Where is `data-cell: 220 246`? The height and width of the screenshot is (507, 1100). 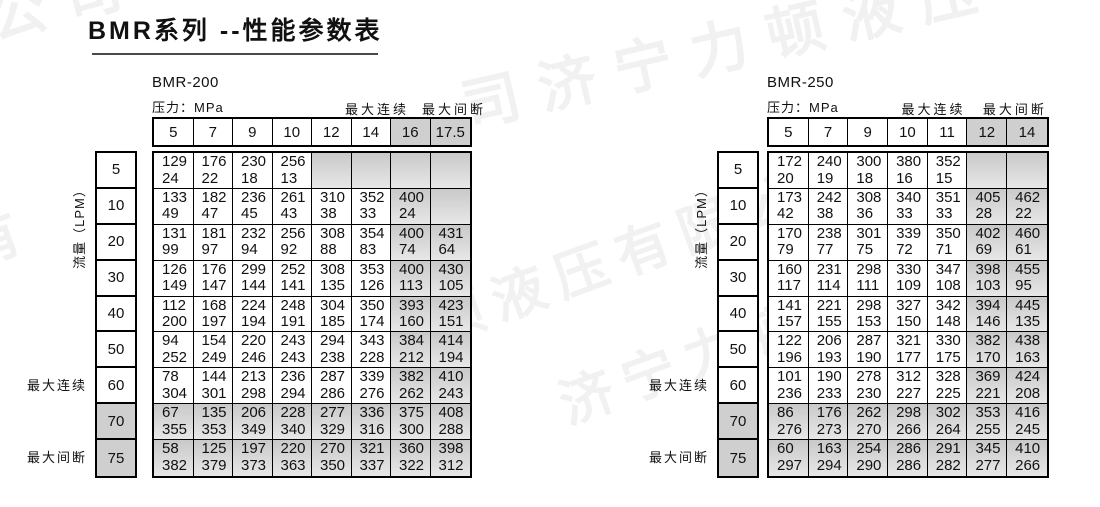
data-cell: 220 246 is located at coordinates (253, 350).